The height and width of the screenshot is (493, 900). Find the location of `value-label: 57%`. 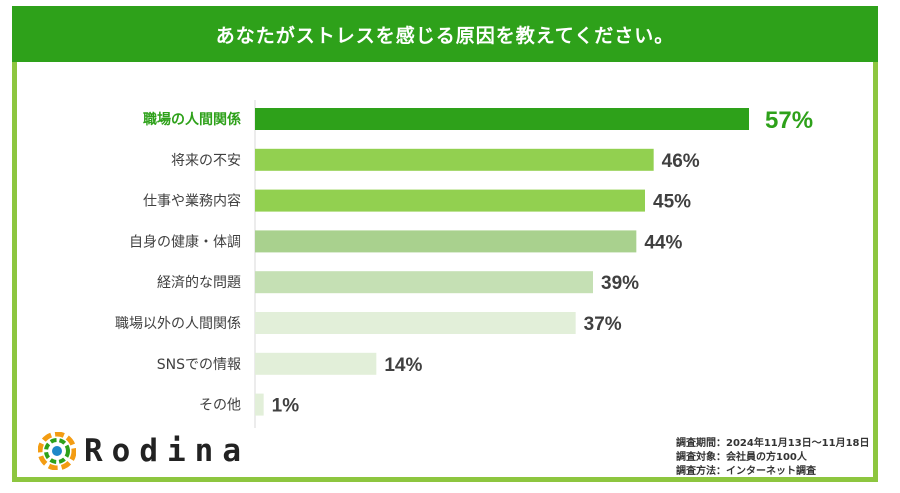

value-label: 57% is located at coordinates (789, 120).